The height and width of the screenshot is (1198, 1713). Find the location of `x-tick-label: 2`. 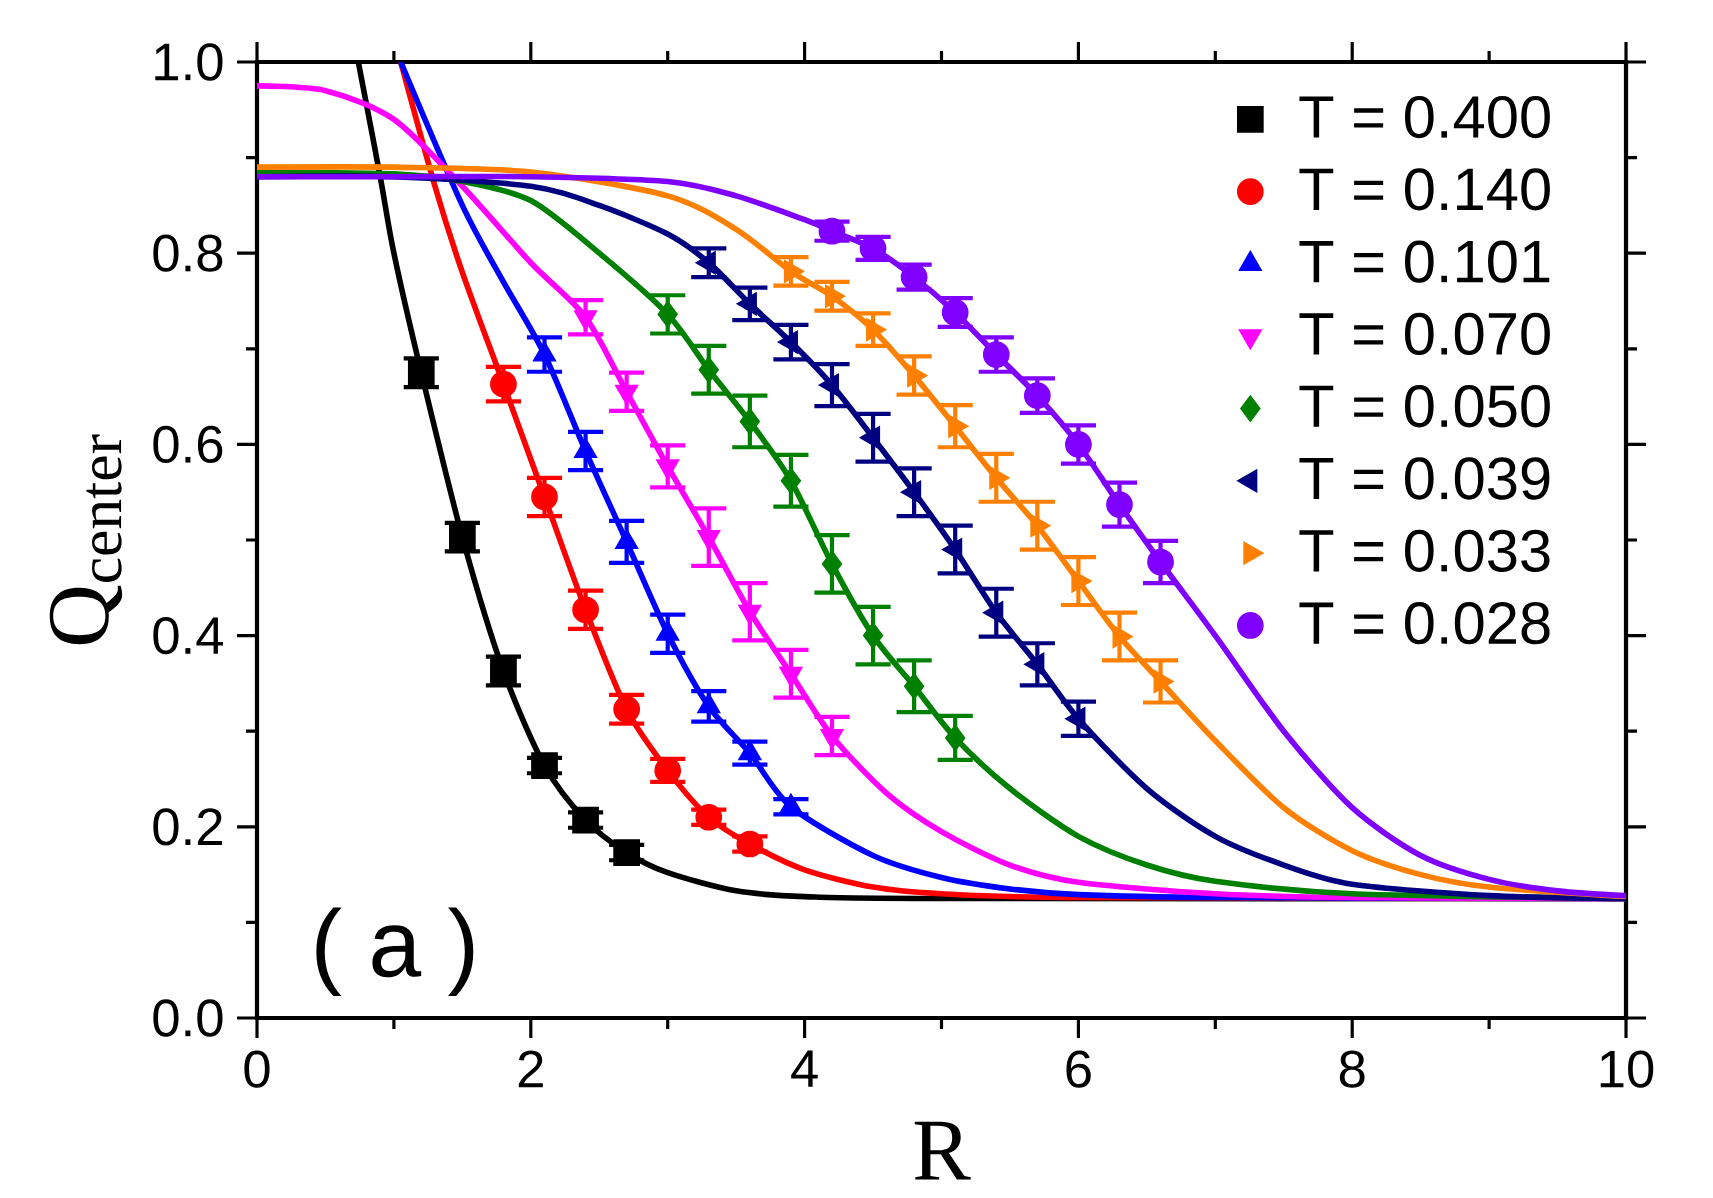

x-tick-label: 2 is located at coordinates (530, 1069).